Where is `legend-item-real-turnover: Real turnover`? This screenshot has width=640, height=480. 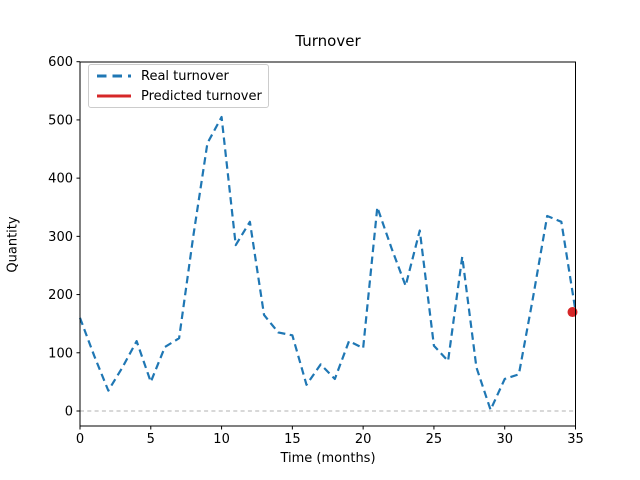 legend-item-real-turnover: Real turnover is located at coordinates (182, 76).